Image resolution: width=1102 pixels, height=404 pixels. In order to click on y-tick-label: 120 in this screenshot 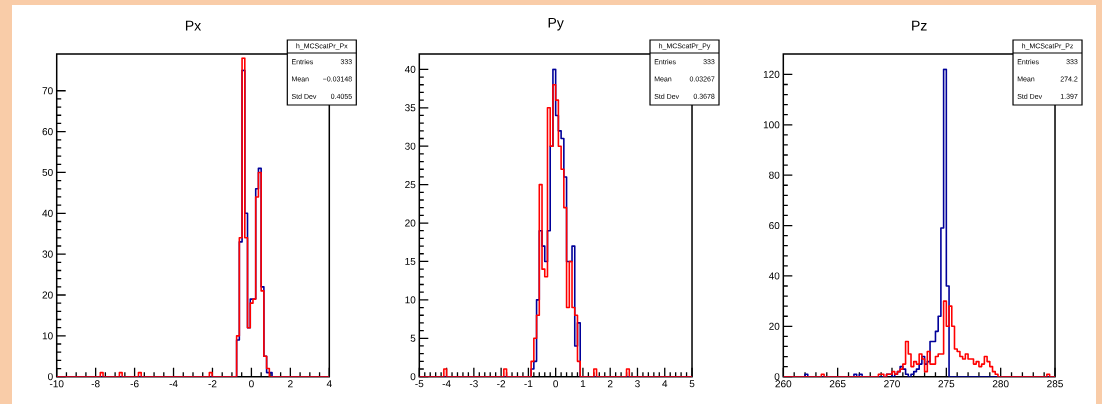, I will do `click(771, 74)`.